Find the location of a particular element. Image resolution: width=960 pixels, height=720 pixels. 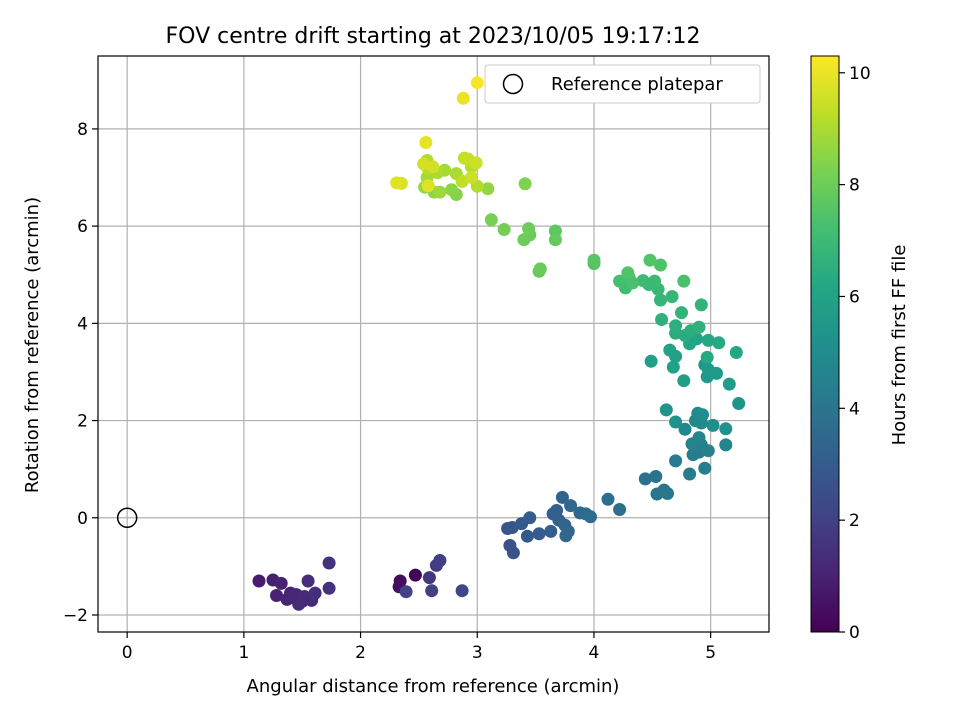

colorbar-tick-label: 10 is located at coordinates (860, 74).